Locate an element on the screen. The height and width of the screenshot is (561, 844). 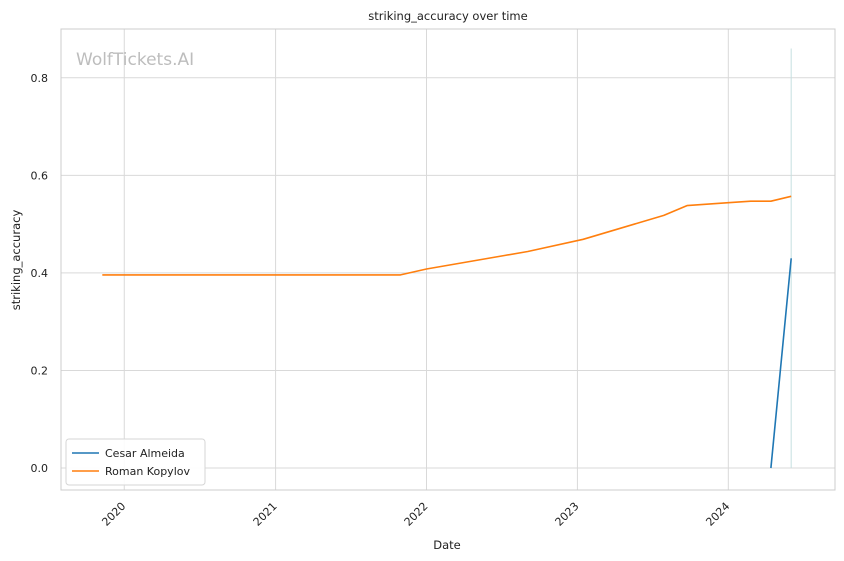
series-line-cesar-almeida is located at coordinates (781, 363).